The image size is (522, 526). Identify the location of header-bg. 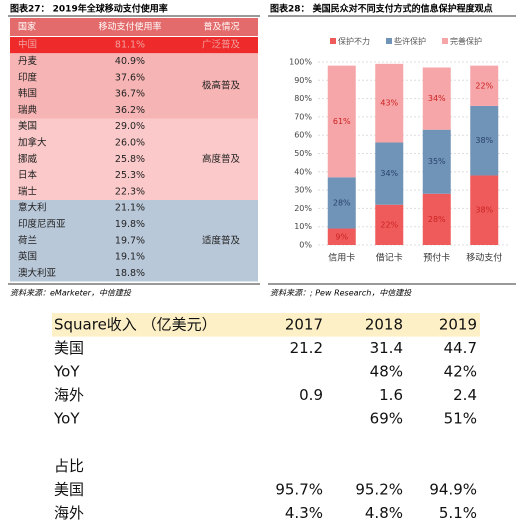
(134, 27).